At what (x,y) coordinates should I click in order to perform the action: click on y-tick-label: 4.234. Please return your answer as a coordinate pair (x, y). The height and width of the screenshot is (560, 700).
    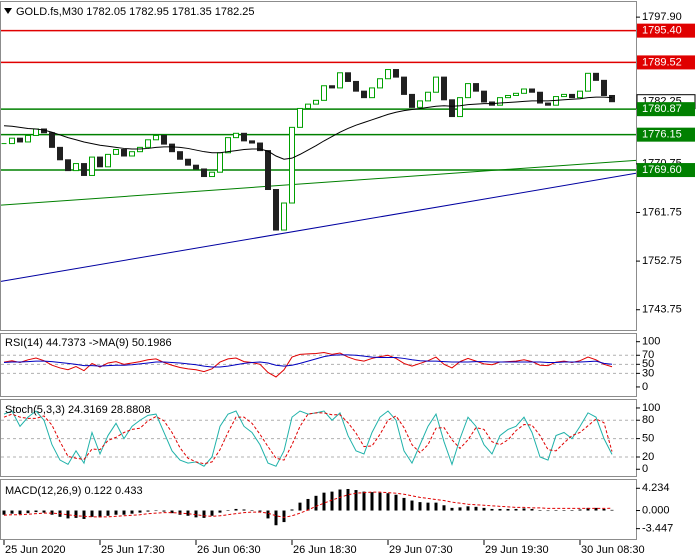
    Looking at the image, I should click on (656, 488).